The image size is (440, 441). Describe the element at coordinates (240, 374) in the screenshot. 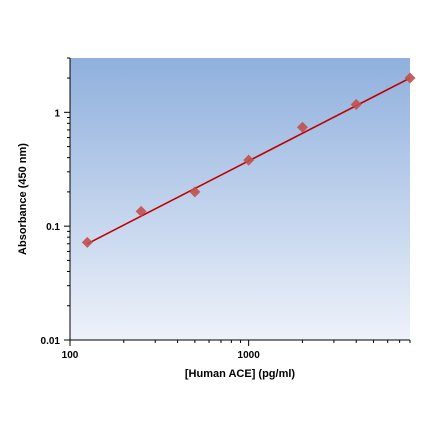

I see `x-axis-title: [Human ACE] (pg/ml)` at that location.